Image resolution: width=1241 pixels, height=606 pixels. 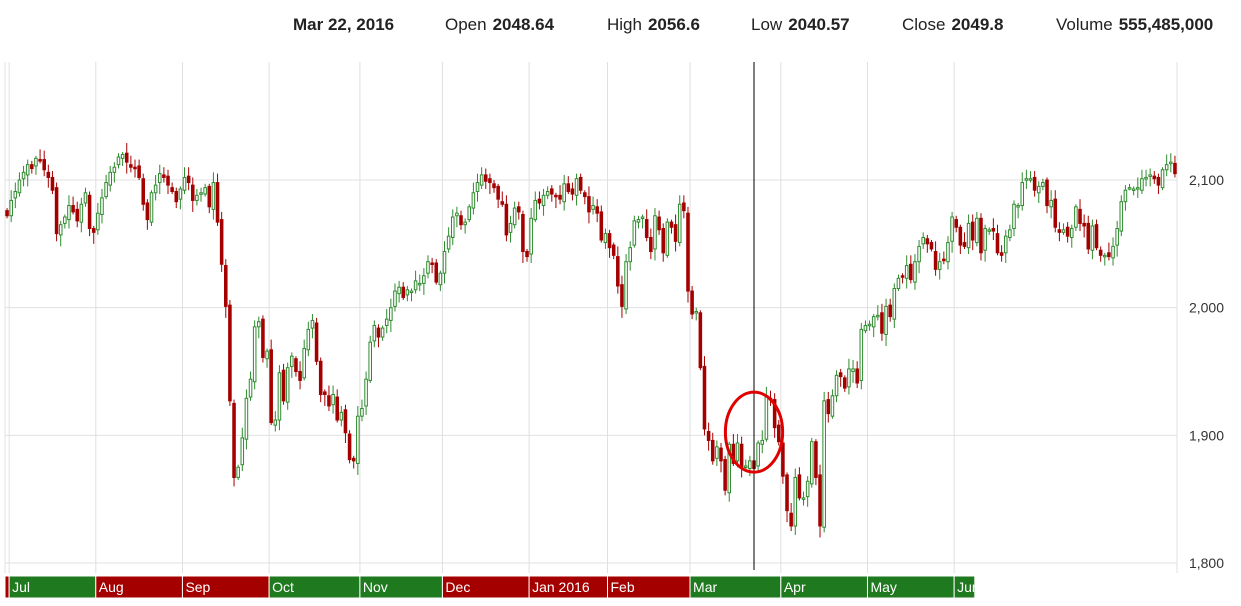 What do you see at coordinates (21, 587) in the screenshot?
I see `month-label: Jul` at bounding box center [21, 587].